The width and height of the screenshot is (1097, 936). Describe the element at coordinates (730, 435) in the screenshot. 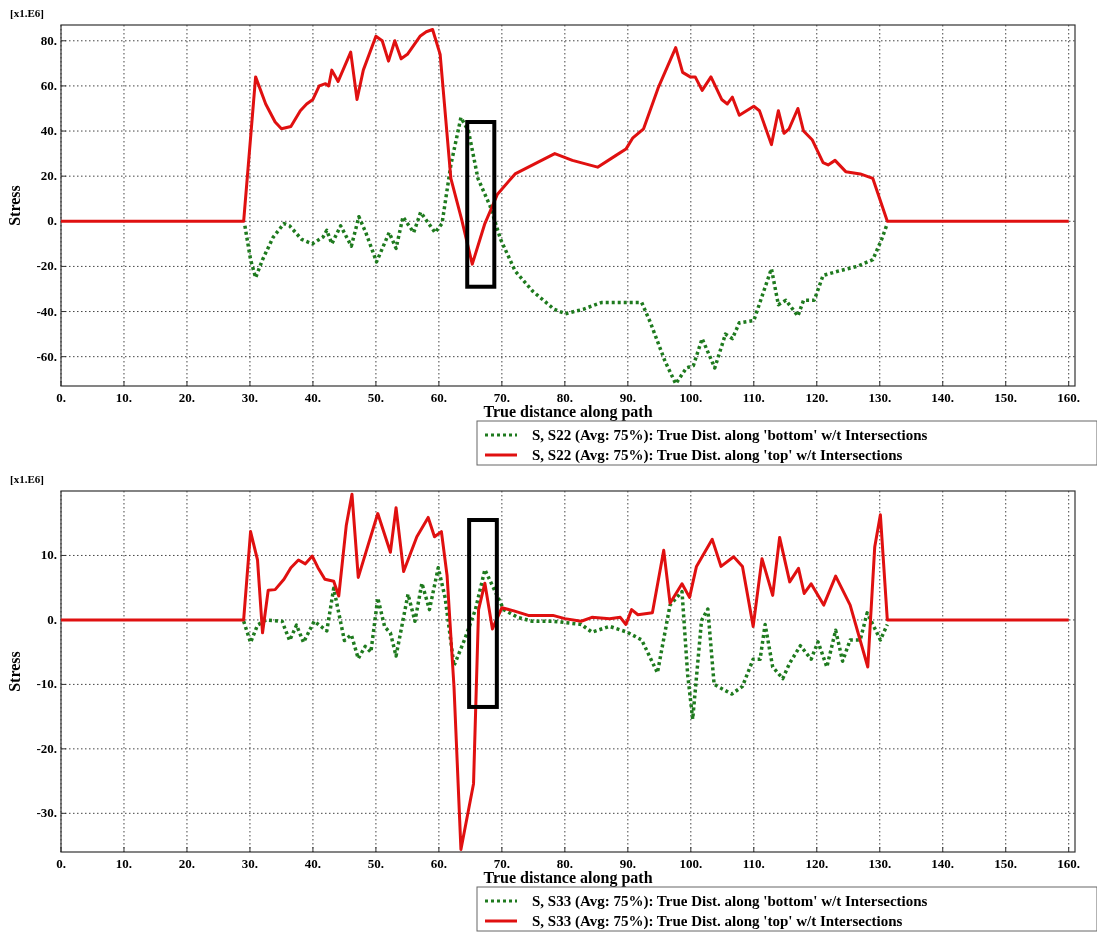

I see `legend-label: S, S22 (Avg: 75%): True Dist. along 'bottom' w/t Intersections` at that location.